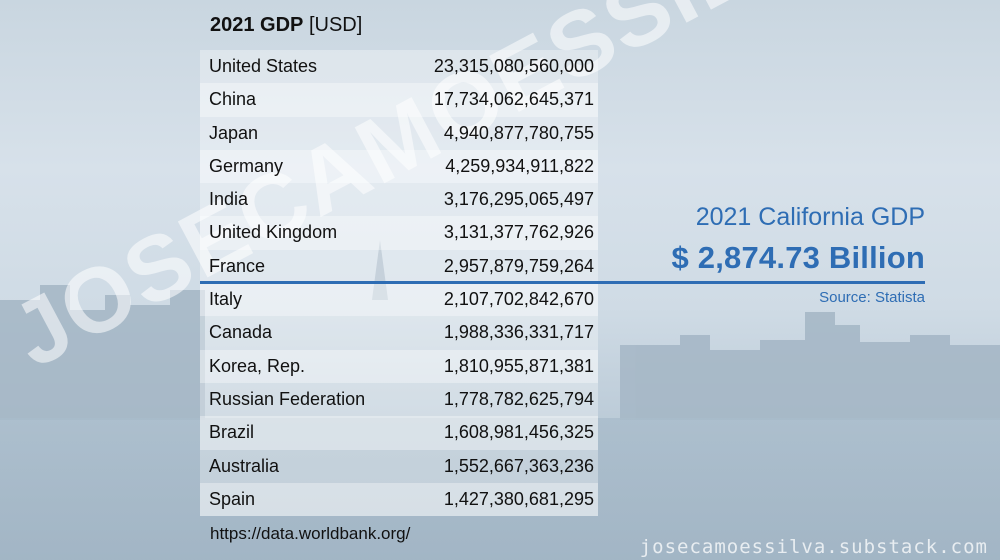 The height and width of the screenshot is (560, 1000). I want to click on table-row: France 2,957,879,759,264, so click(399, 266).